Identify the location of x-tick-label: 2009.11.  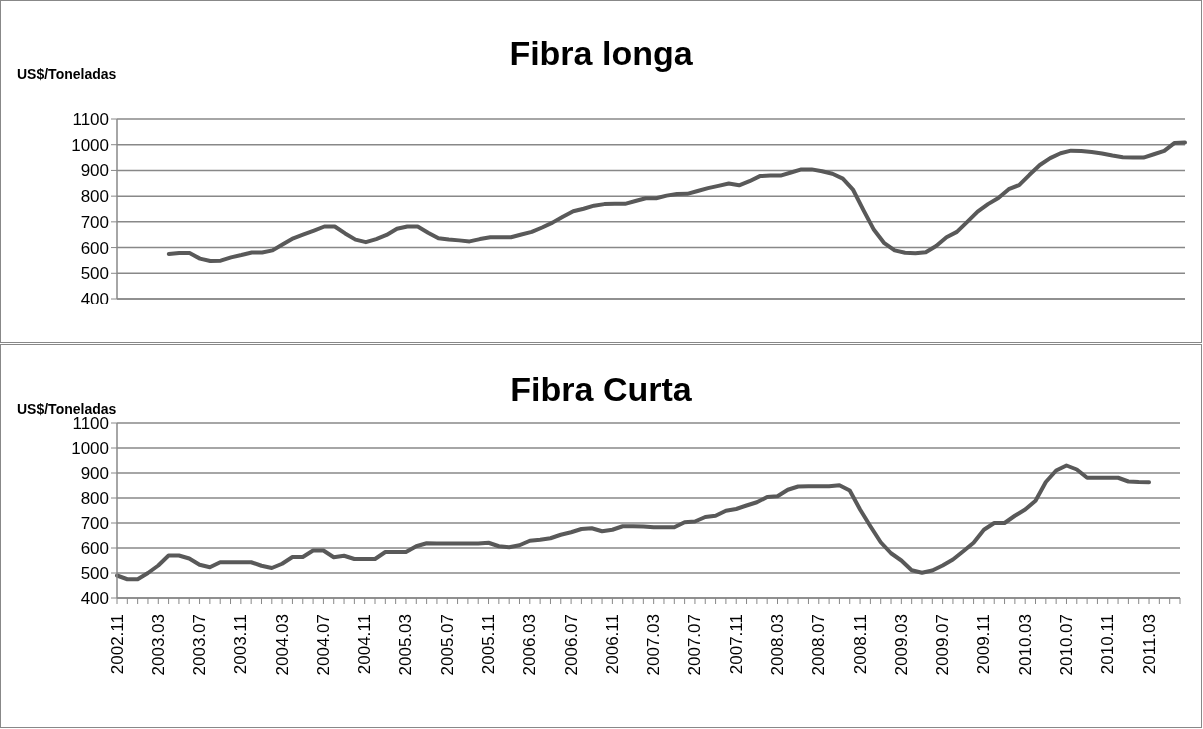
(984, 644).